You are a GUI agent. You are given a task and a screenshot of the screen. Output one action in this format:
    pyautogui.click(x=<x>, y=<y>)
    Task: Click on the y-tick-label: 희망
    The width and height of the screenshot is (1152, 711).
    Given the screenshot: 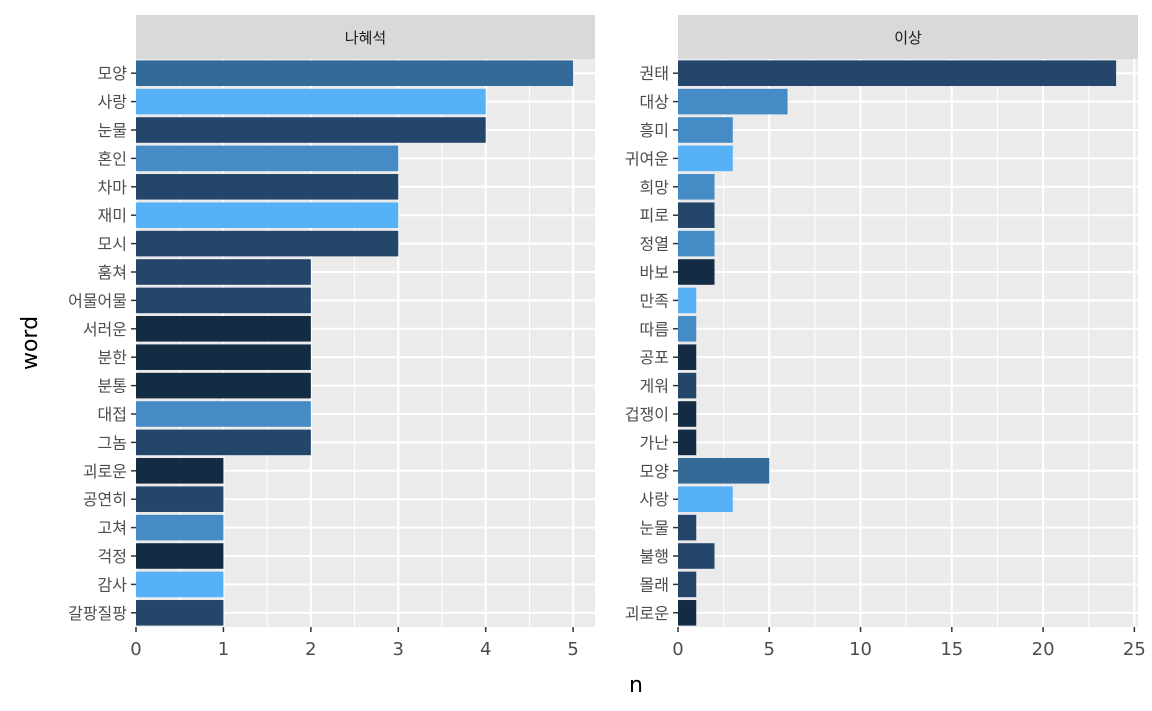 What is the action you would take?
    pyautogui.click(x=655, y=187)
    